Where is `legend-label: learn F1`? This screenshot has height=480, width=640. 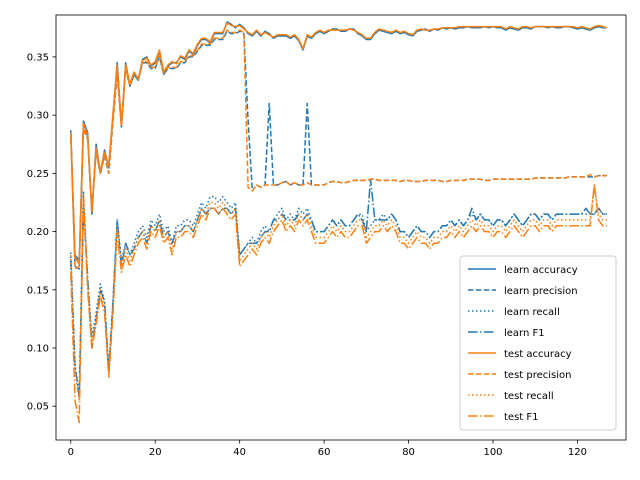 legend-label: learn F1 is located at coordinates (524, 333).